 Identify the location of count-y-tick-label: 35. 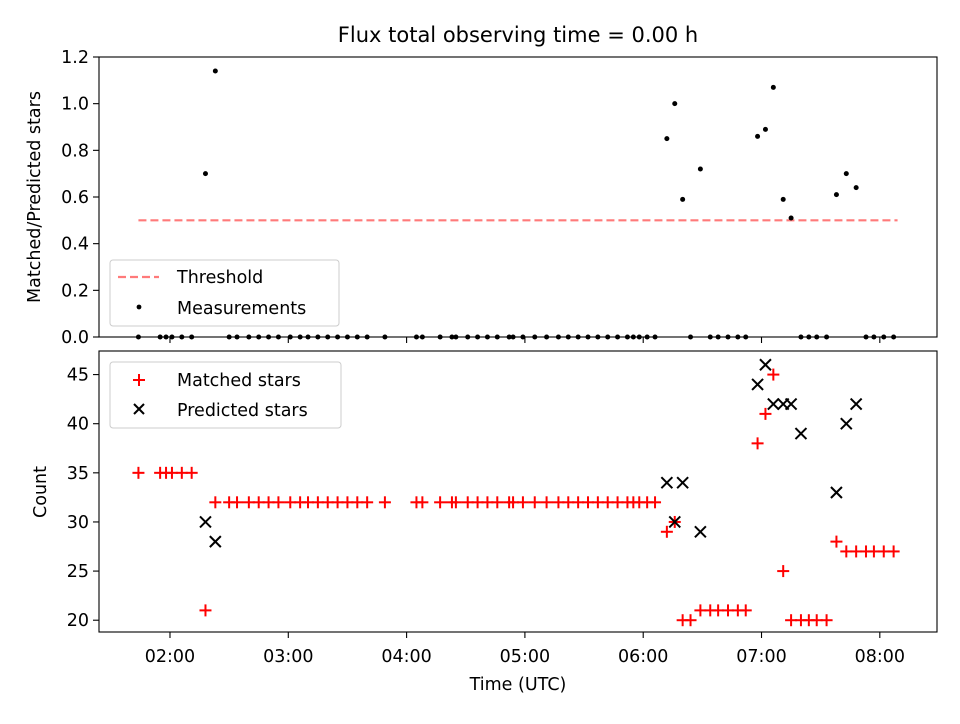
(78, 474).